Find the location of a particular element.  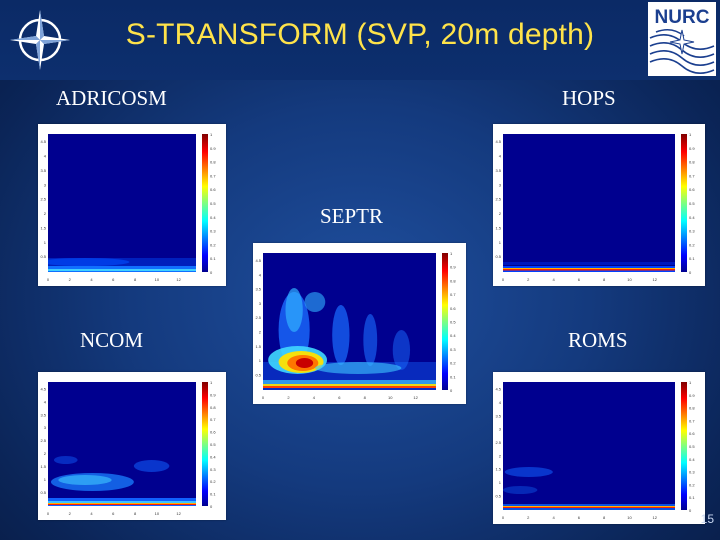

label-hops: HOPS is located at coordinates (589, 98).